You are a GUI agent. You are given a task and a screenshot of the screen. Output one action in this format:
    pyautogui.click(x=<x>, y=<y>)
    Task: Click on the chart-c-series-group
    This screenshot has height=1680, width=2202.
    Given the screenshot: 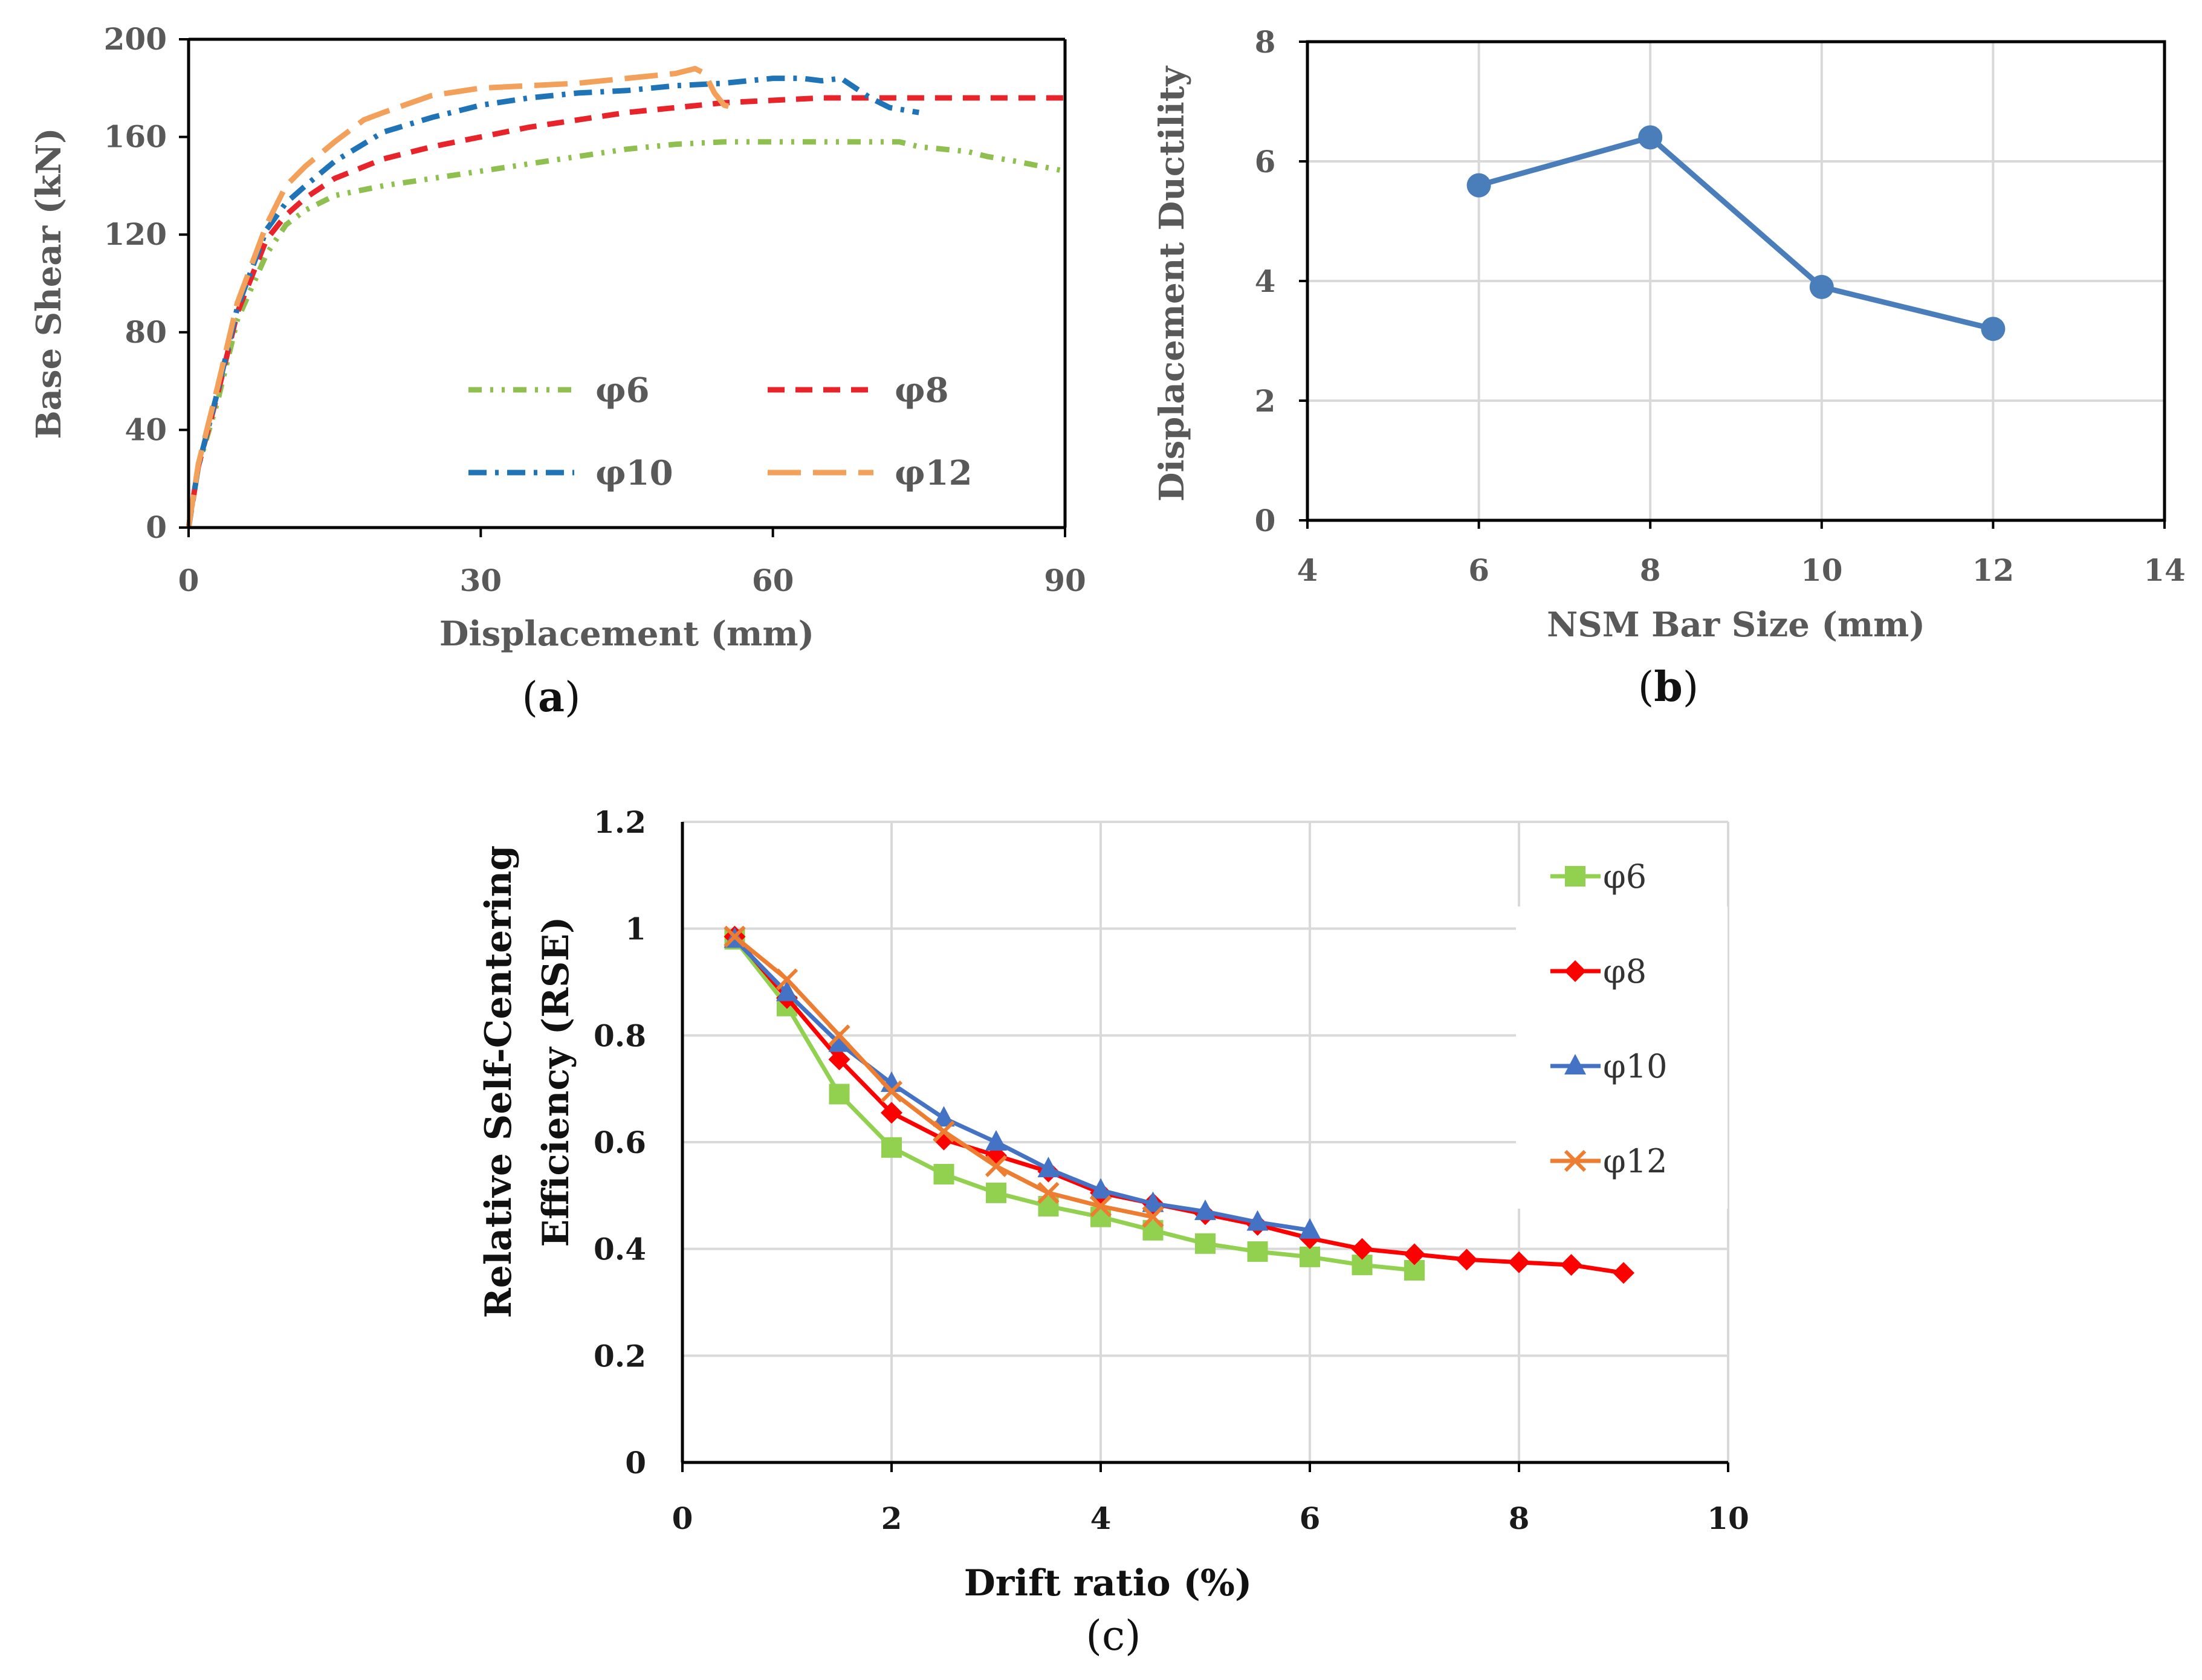 What is the action you would take?
    pyautogui.click(x=1179, y=1104)
    